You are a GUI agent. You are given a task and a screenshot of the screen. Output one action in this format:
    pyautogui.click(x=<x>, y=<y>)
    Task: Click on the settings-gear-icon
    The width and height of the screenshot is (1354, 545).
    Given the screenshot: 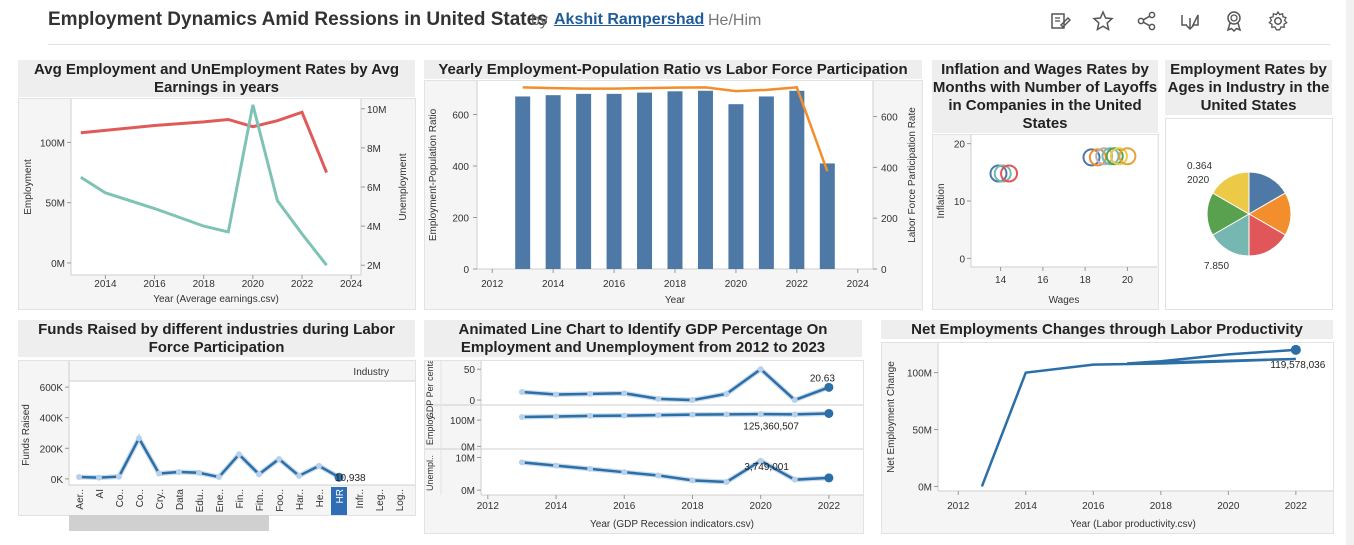 What is the action you would take?
    pyautogui.click(x=1278, y=21)
    